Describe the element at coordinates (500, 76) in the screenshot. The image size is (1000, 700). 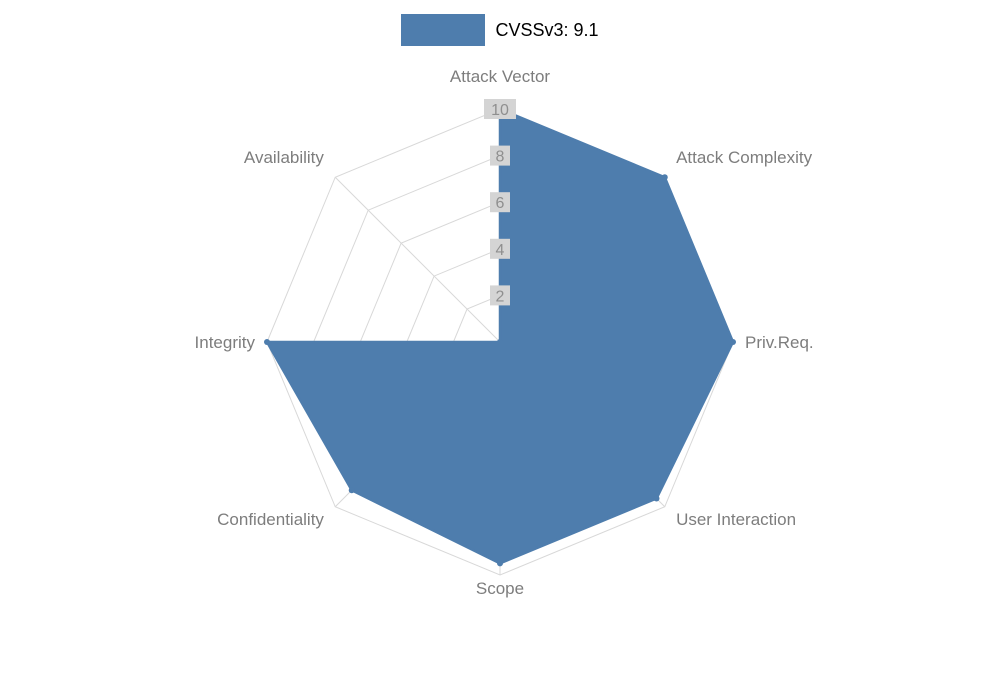
I see `axis-label: Attack Vector` at that location.